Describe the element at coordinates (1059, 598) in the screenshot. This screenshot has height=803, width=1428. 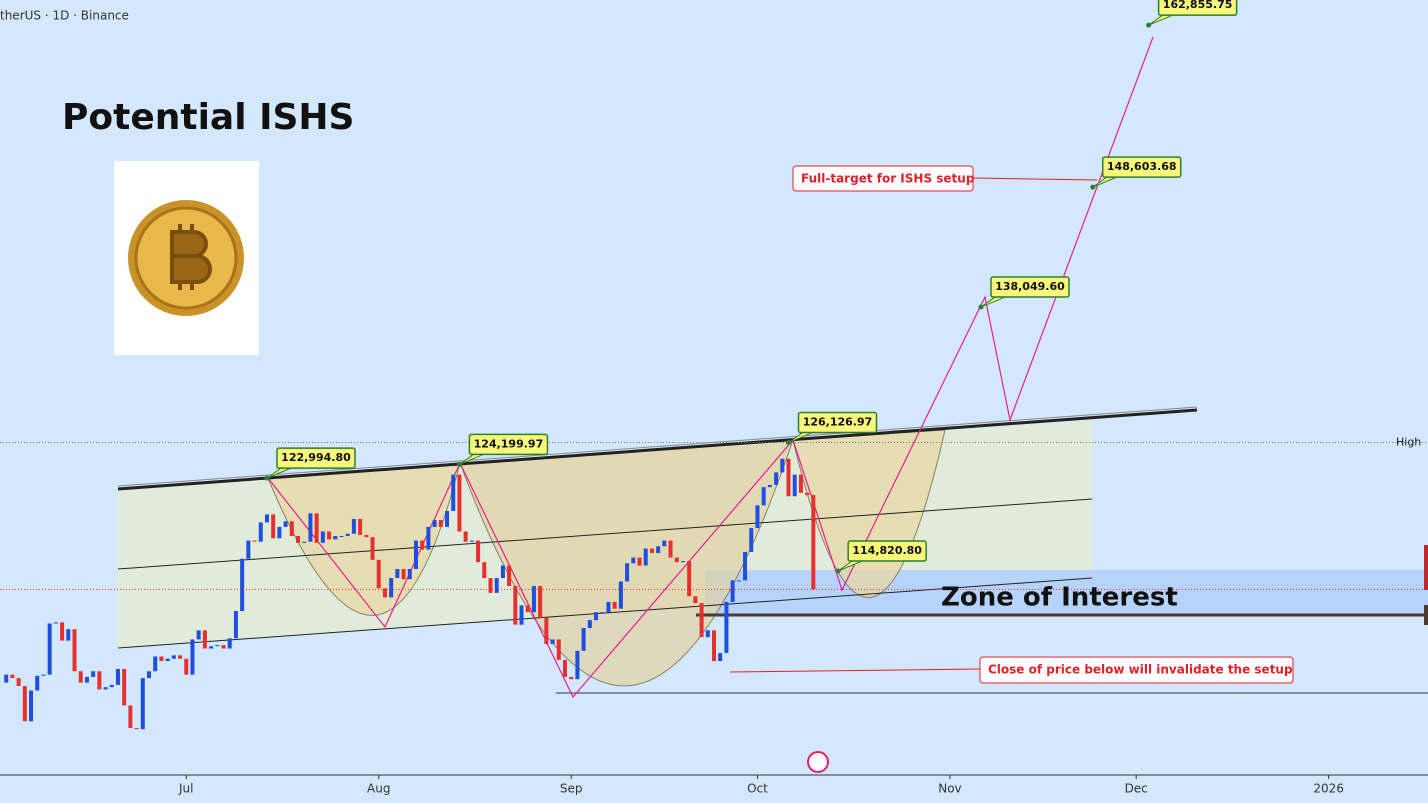
I see `zone-label: Zone of Interest` at that location.